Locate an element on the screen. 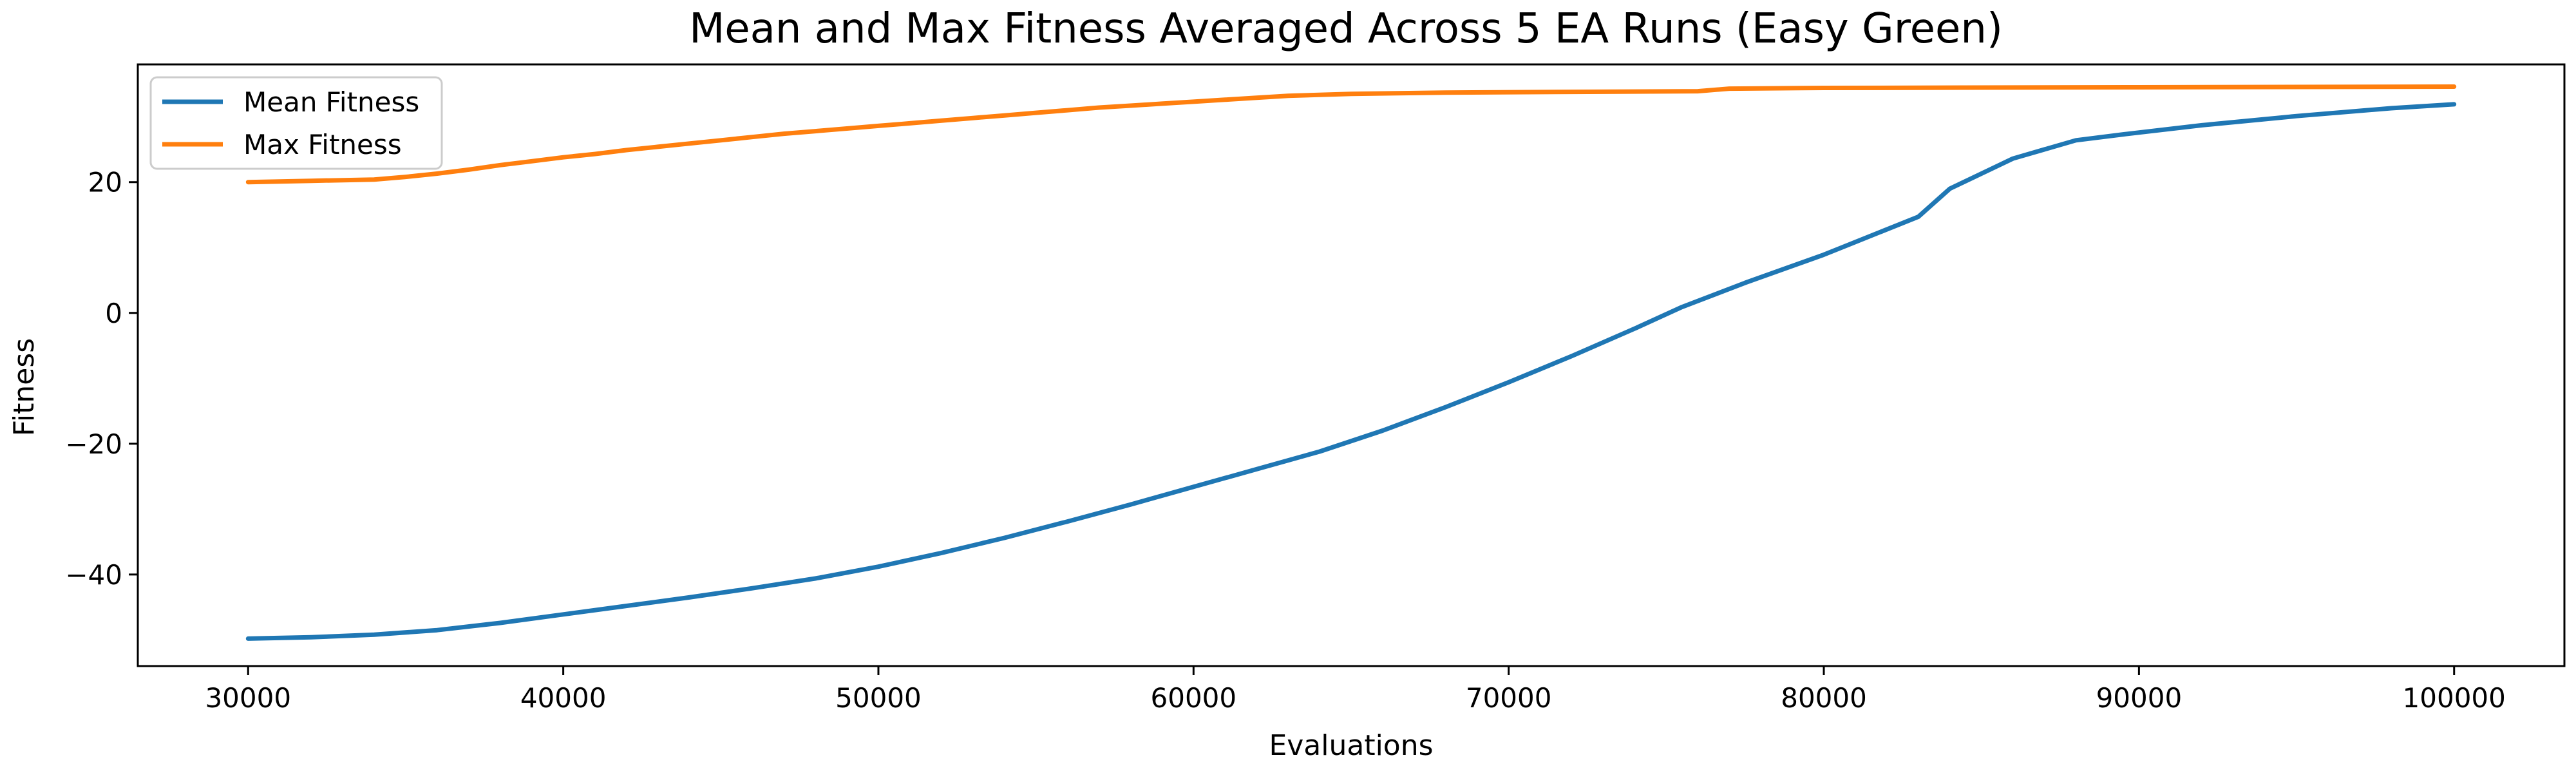 Image resolution: width=2576 pixels, height=773 pixels. y-tick-label: −40 is located at coordinates (93, 575).